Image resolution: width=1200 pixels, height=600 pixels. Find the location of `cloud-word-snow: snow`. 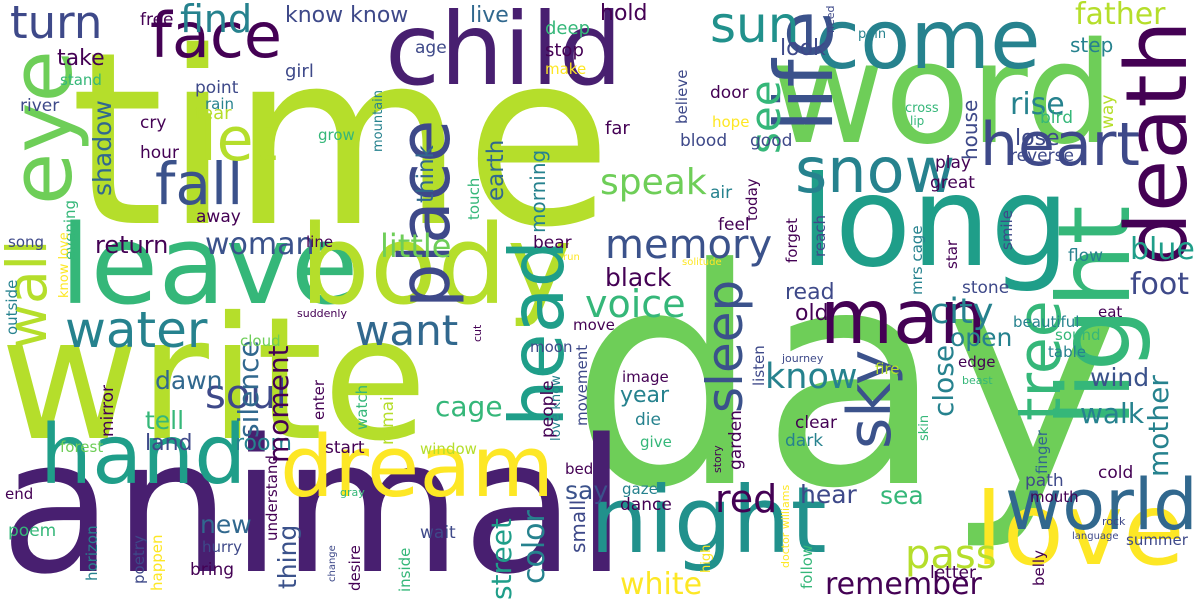

cloud-word-snow: snow is located at coordinates (875, 170).